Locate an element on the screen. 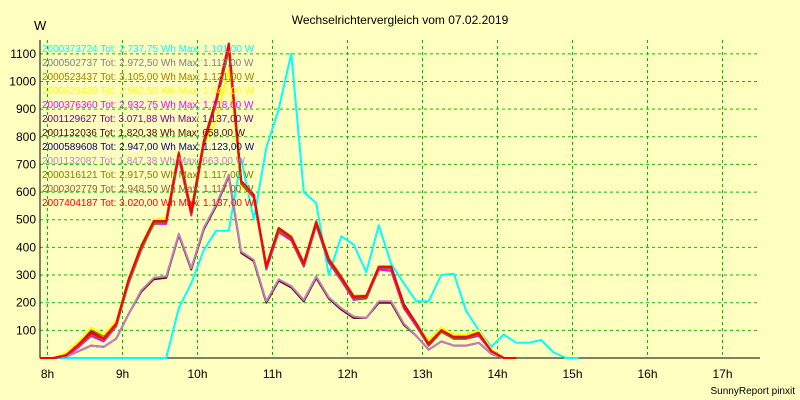 This screenshot has width=800, height=400. x-tick-label: 14h is located at coordinates (497, 374).